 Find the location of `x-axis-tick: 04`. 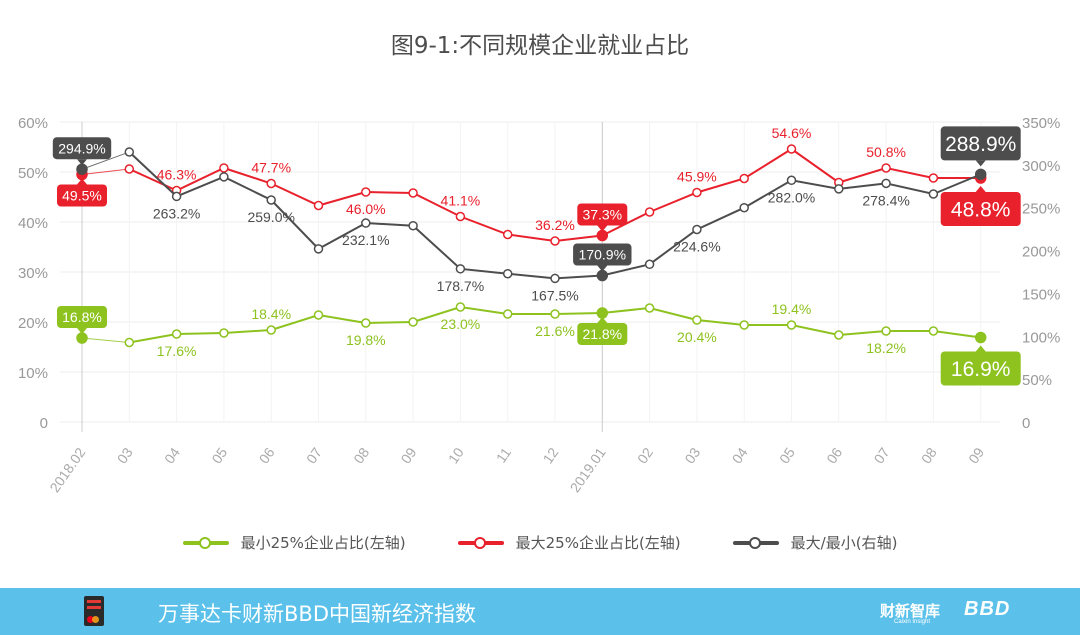

x-axis-tick: 04 is located at coordinates (172, 455).